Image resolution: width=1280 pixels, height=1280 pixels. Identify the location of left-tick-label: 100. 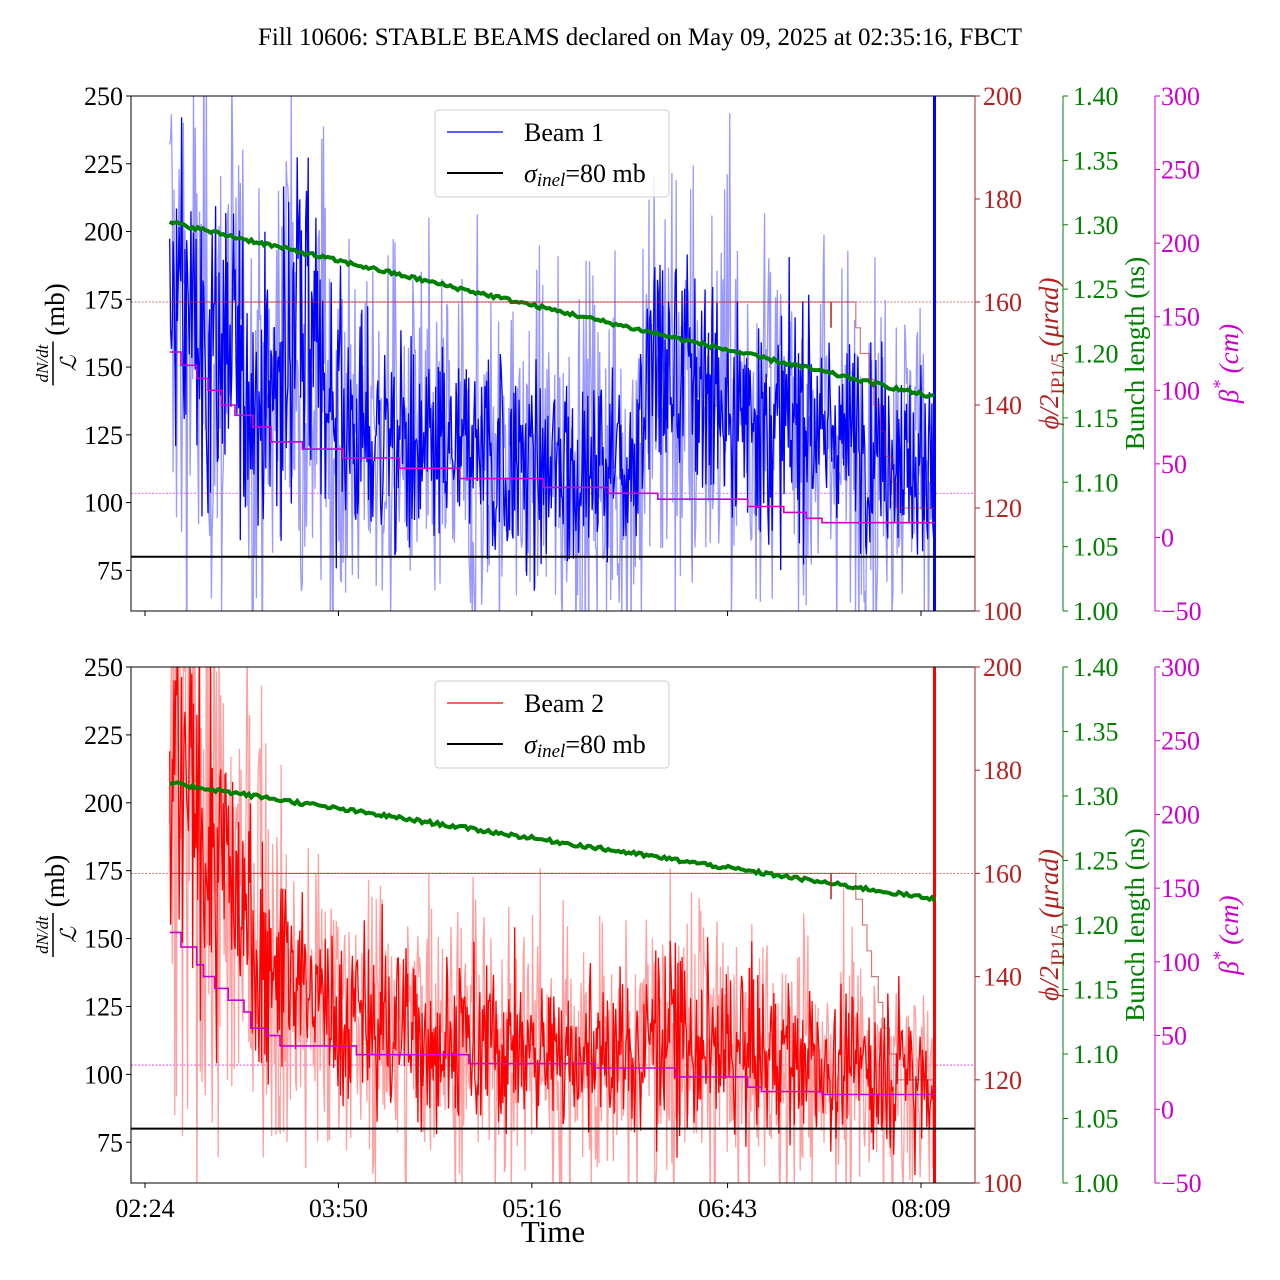
(103, 503).